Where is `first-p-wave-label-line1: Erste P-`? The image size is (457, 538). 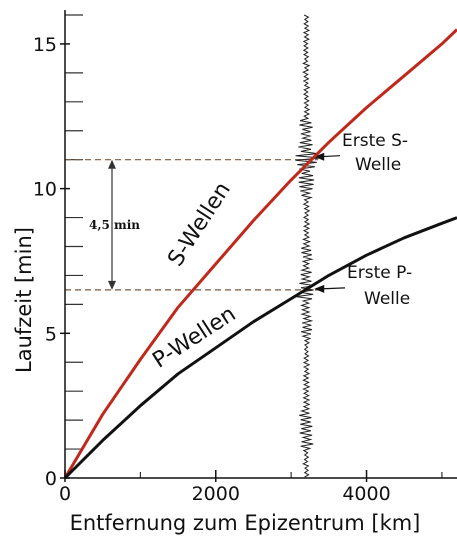
first-p-wave-label-line1: Erste P- is located at coordinates (379, 273).